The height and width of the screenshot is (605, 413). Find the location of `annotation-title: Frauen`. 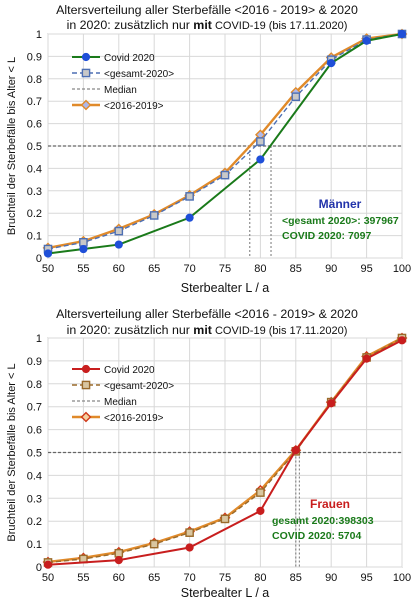

annotation-title: Frauen is located at coordinates (330, 504).